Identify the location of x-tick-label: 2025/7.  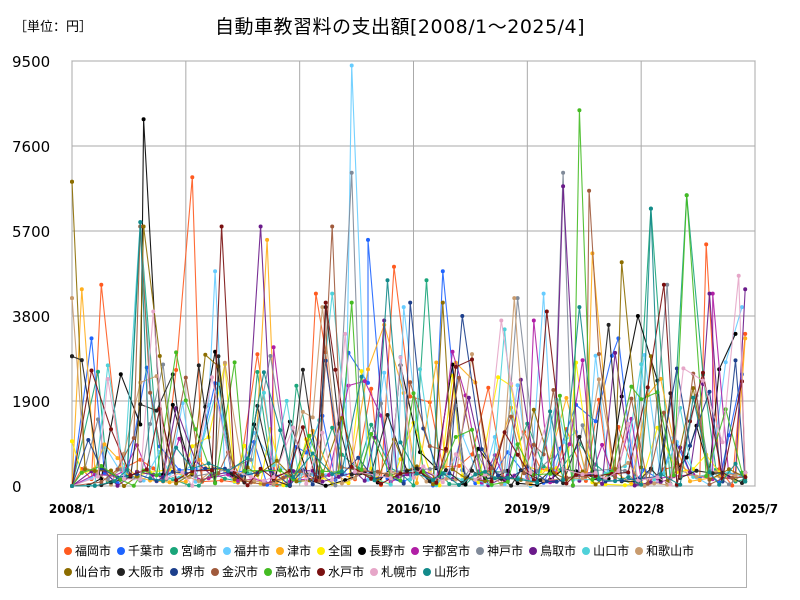
(755, 509).